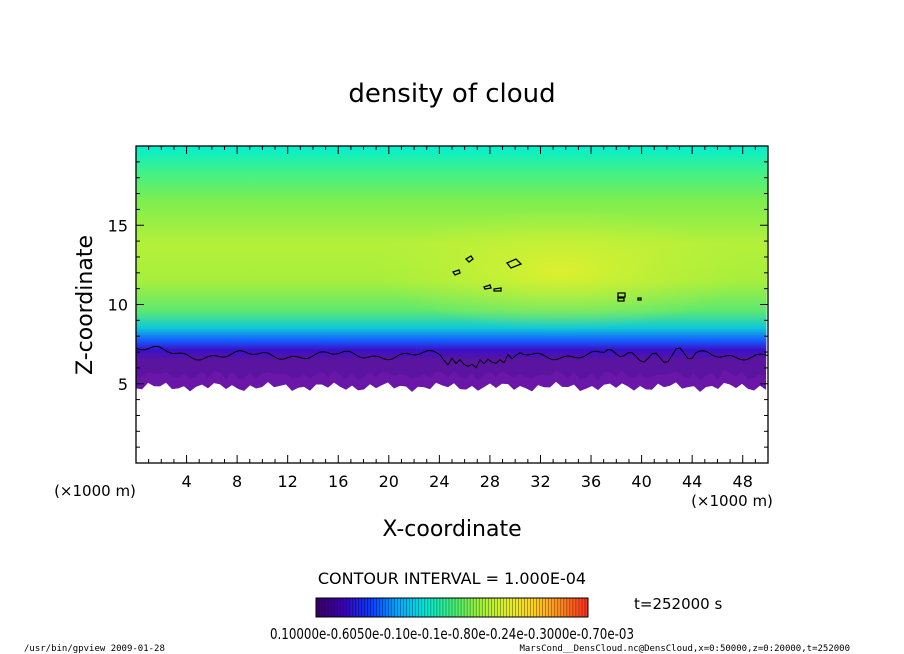 The width and height of the screenshot is (904, 654). What do you see at coordinates (186, 481) in the screenshot?
I see `x-tick-label: 4` at bounding box center [186, 481].